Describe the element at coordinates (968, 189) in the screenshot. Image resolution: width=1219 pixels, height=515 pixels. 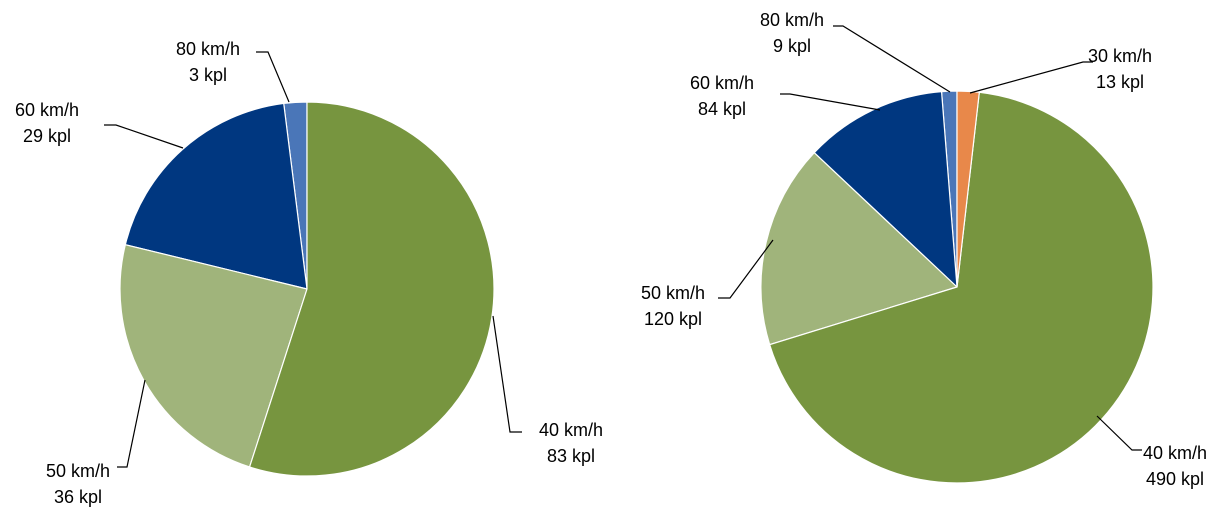
I see `pie-slice-30-km-h` at that location.